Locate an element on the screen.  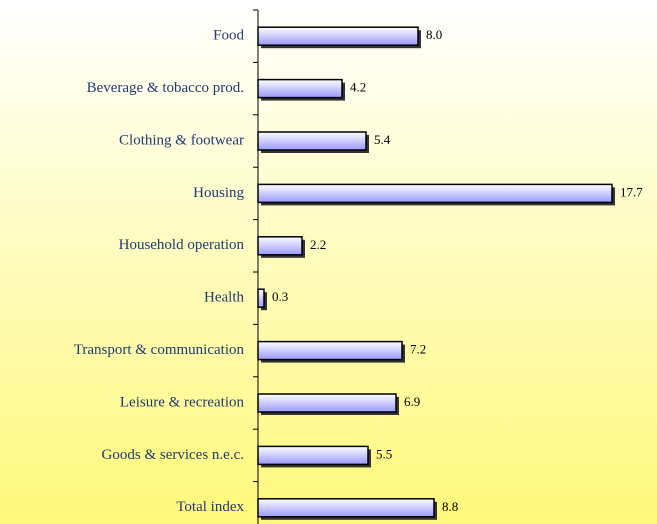
value-label: 8.0 is located at coordinates (434, 34).